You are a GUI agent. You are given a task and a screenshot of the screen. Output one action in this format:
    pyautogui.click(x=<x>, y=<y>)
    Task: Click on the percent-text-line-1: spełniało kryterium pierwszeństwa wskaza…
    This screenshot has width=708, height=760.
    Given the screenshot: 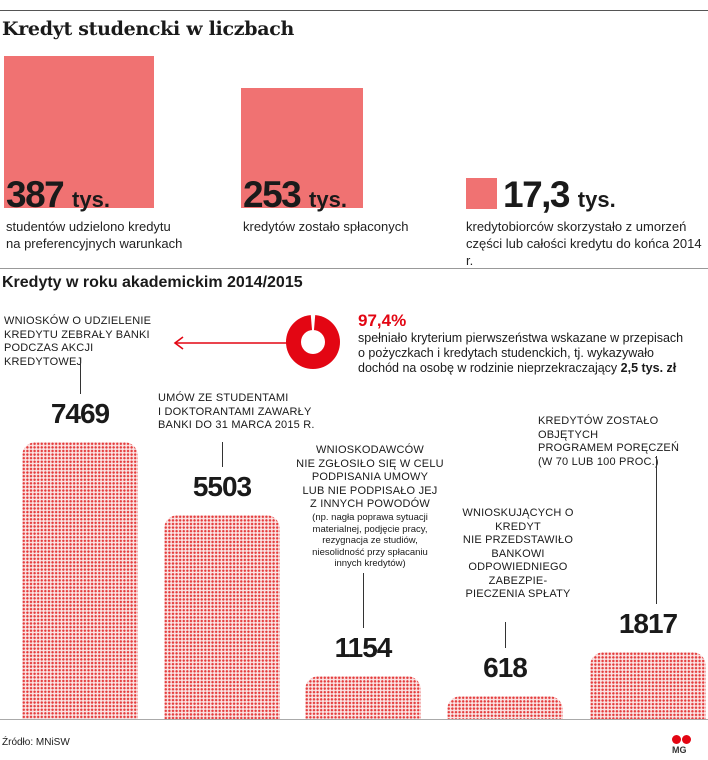 What is the action you would take?
    pyautogui.click(x=521, y=338)
    